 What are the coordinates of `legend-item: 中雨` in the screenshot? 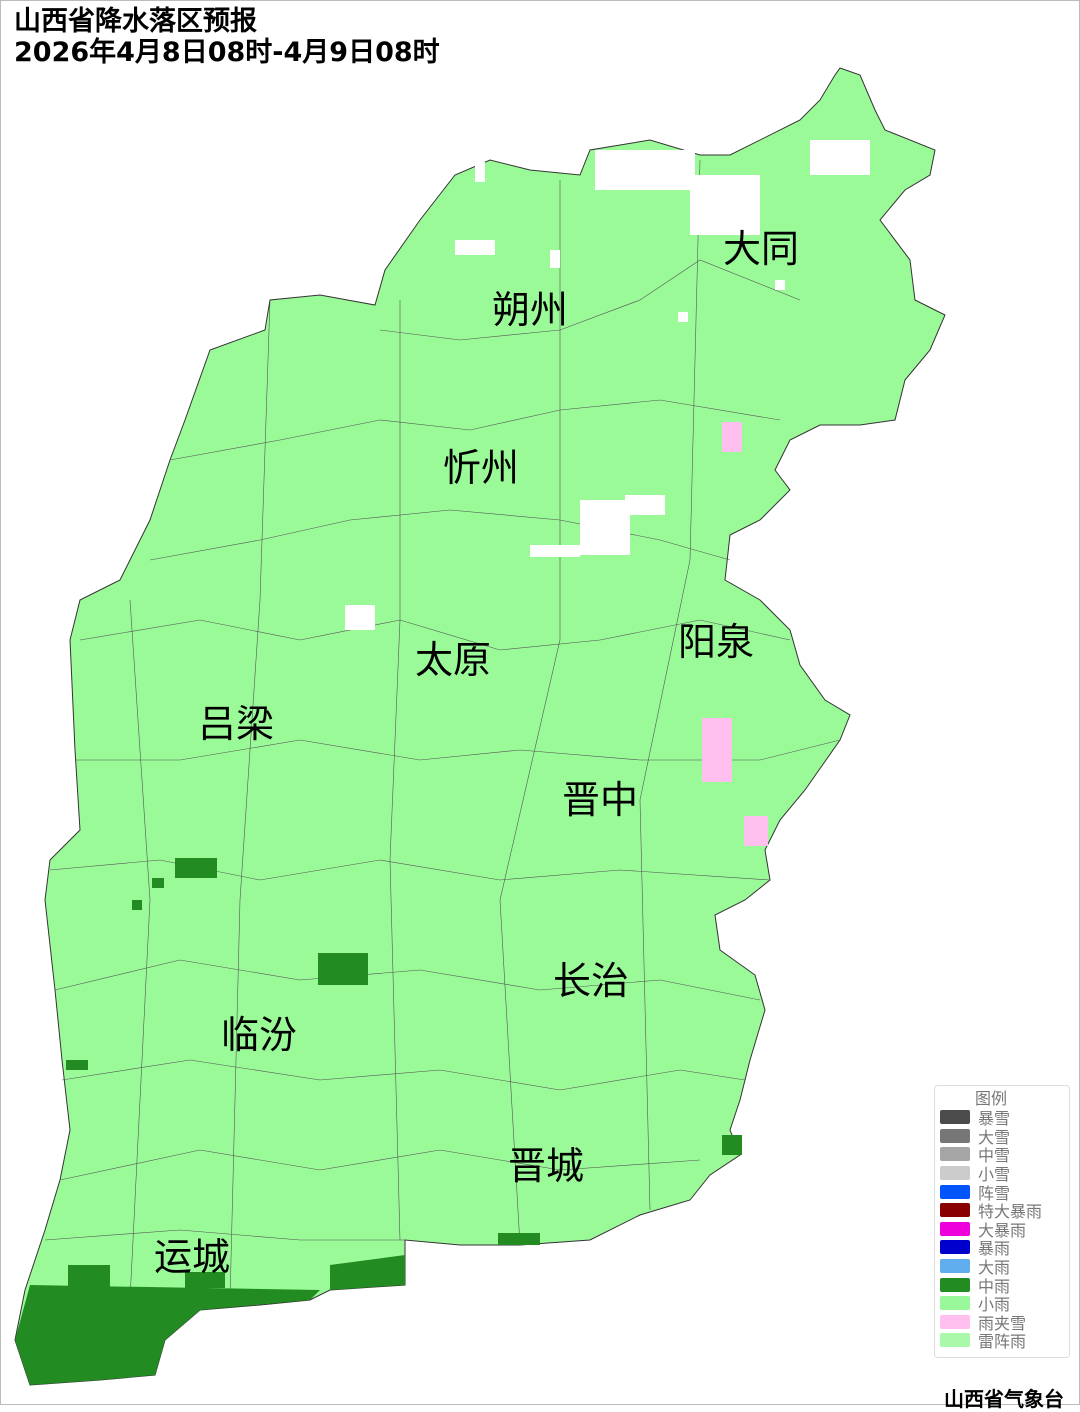 It's located at (1004, 1285).